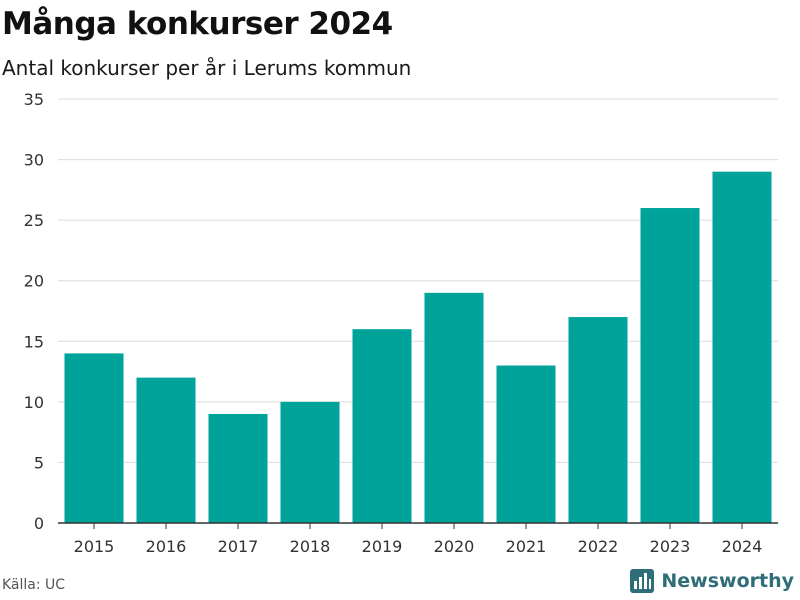  What do you see at coordinates (39, 523) in the screenshot?
I see `y-tick-label: 0` at bounding box center [39, 523].